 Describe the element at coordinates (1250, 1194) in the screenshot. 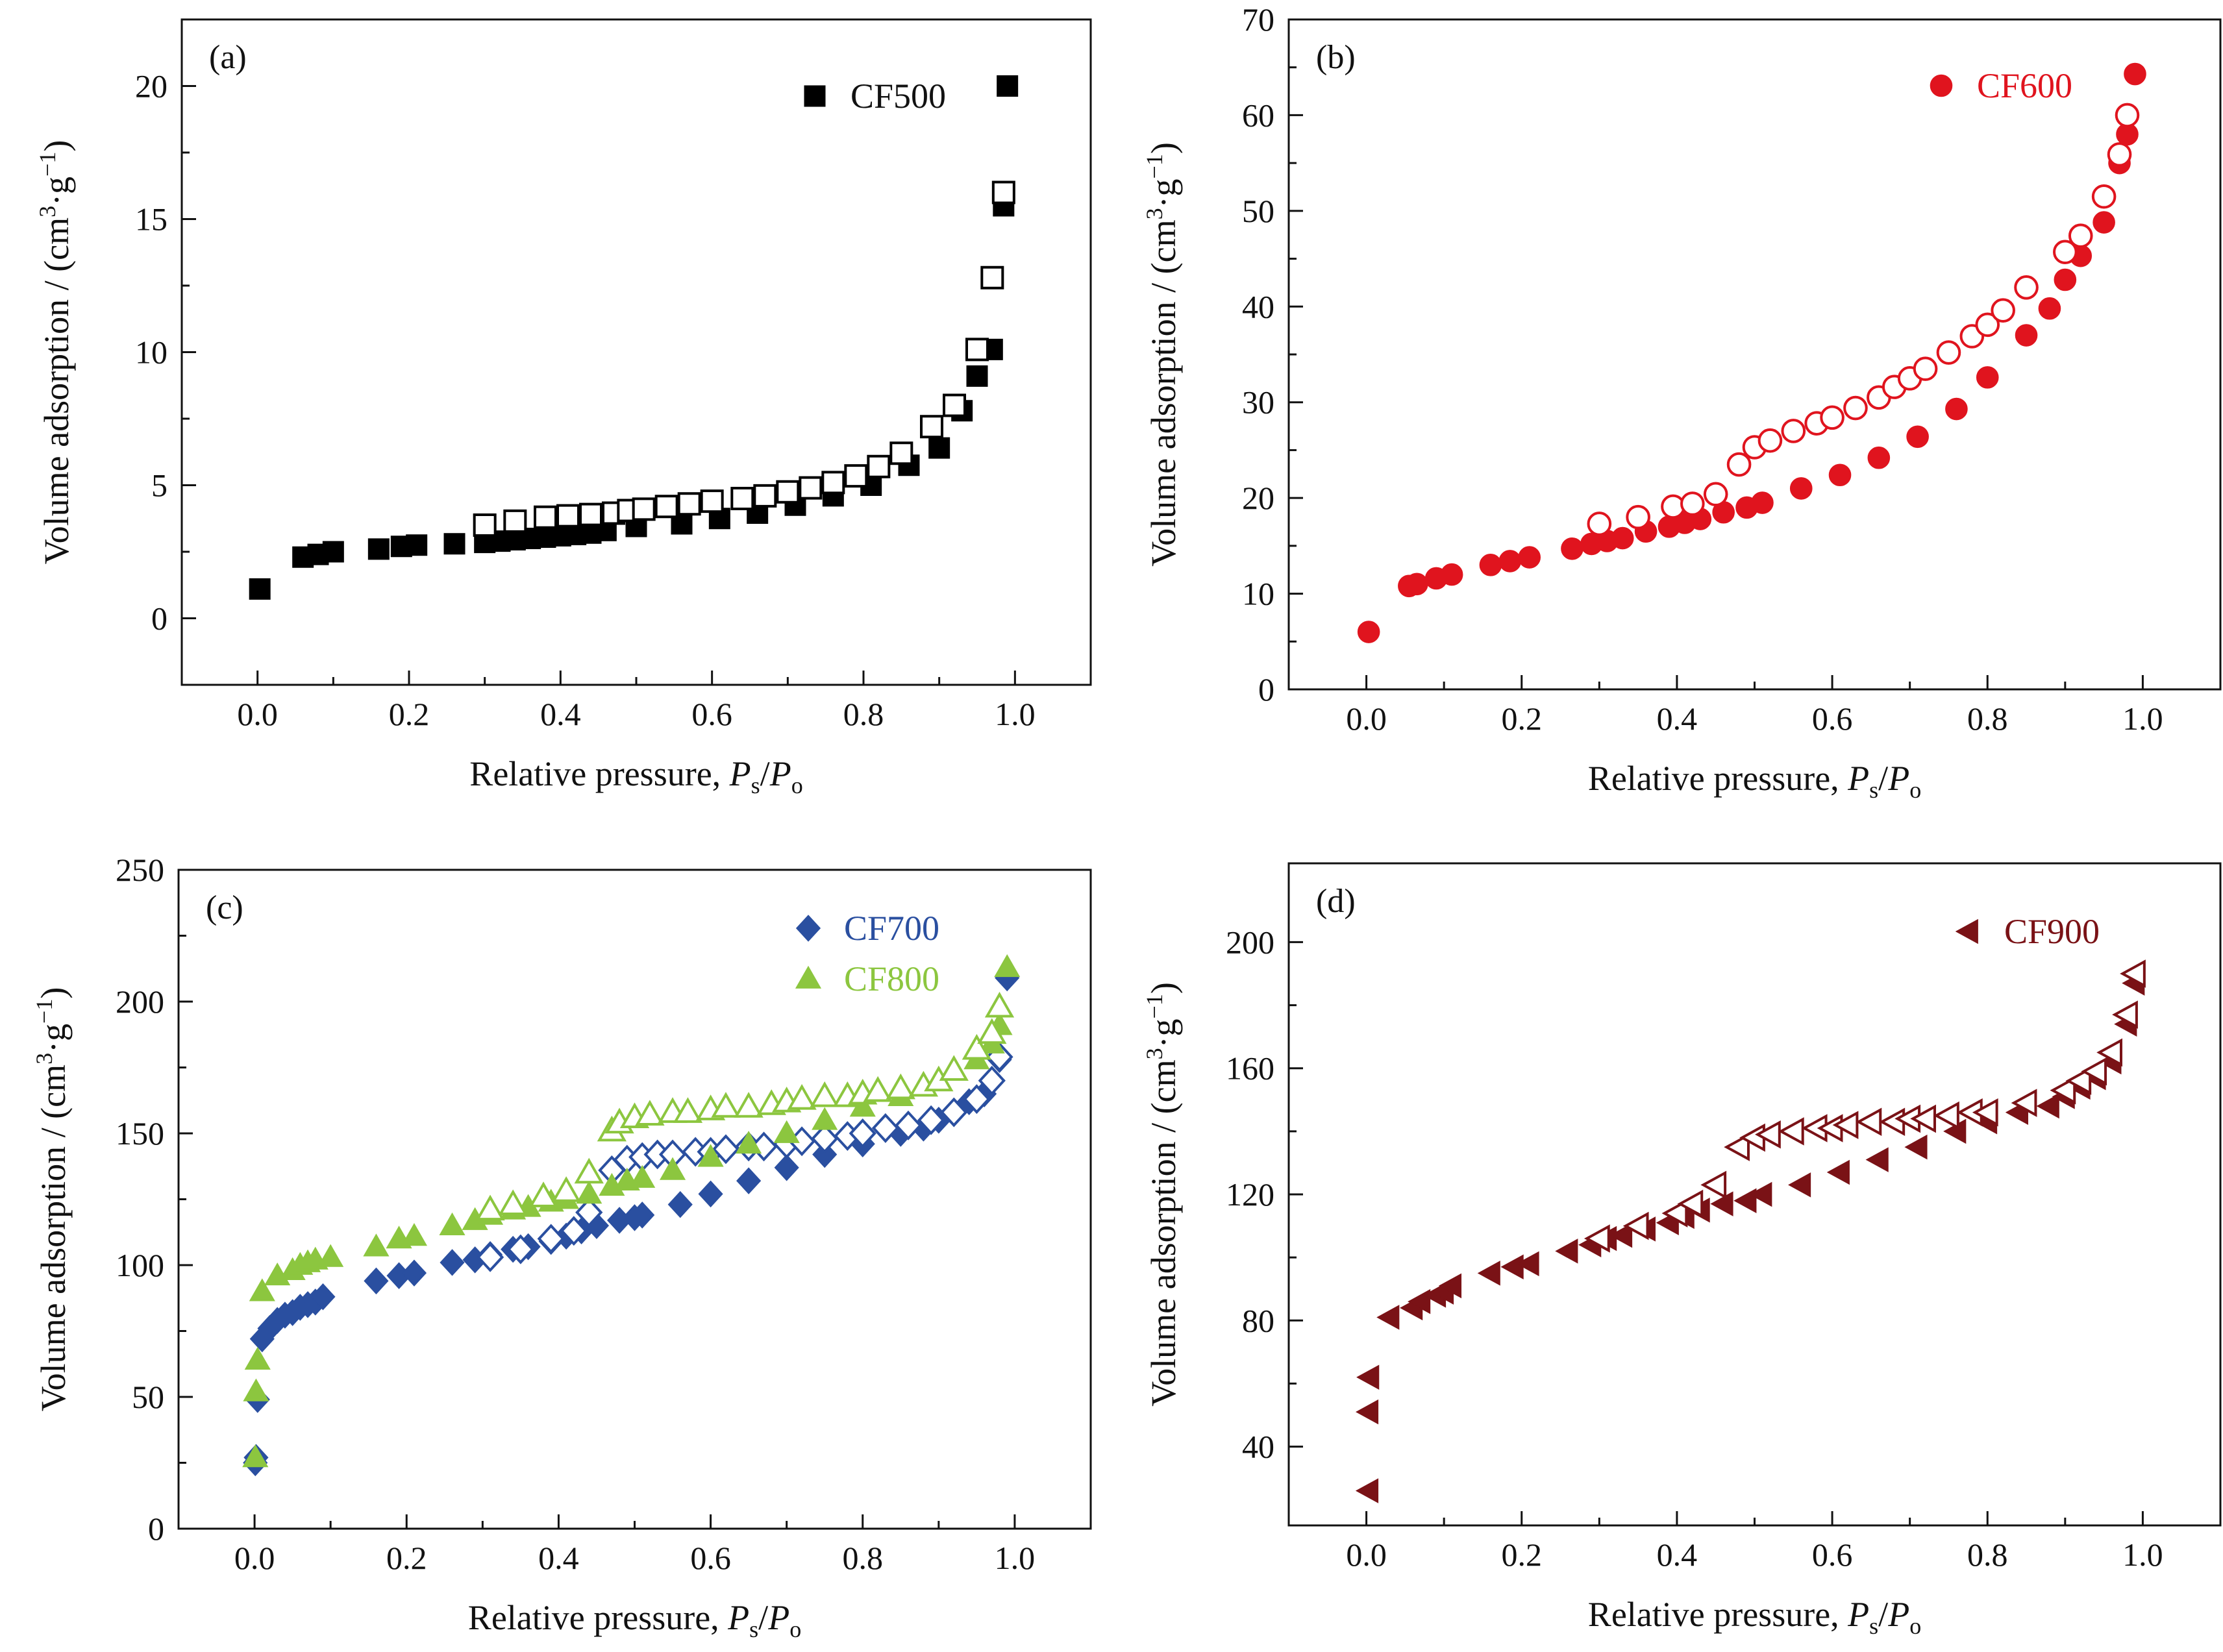

I see `y-tick-label: 120` at that location.